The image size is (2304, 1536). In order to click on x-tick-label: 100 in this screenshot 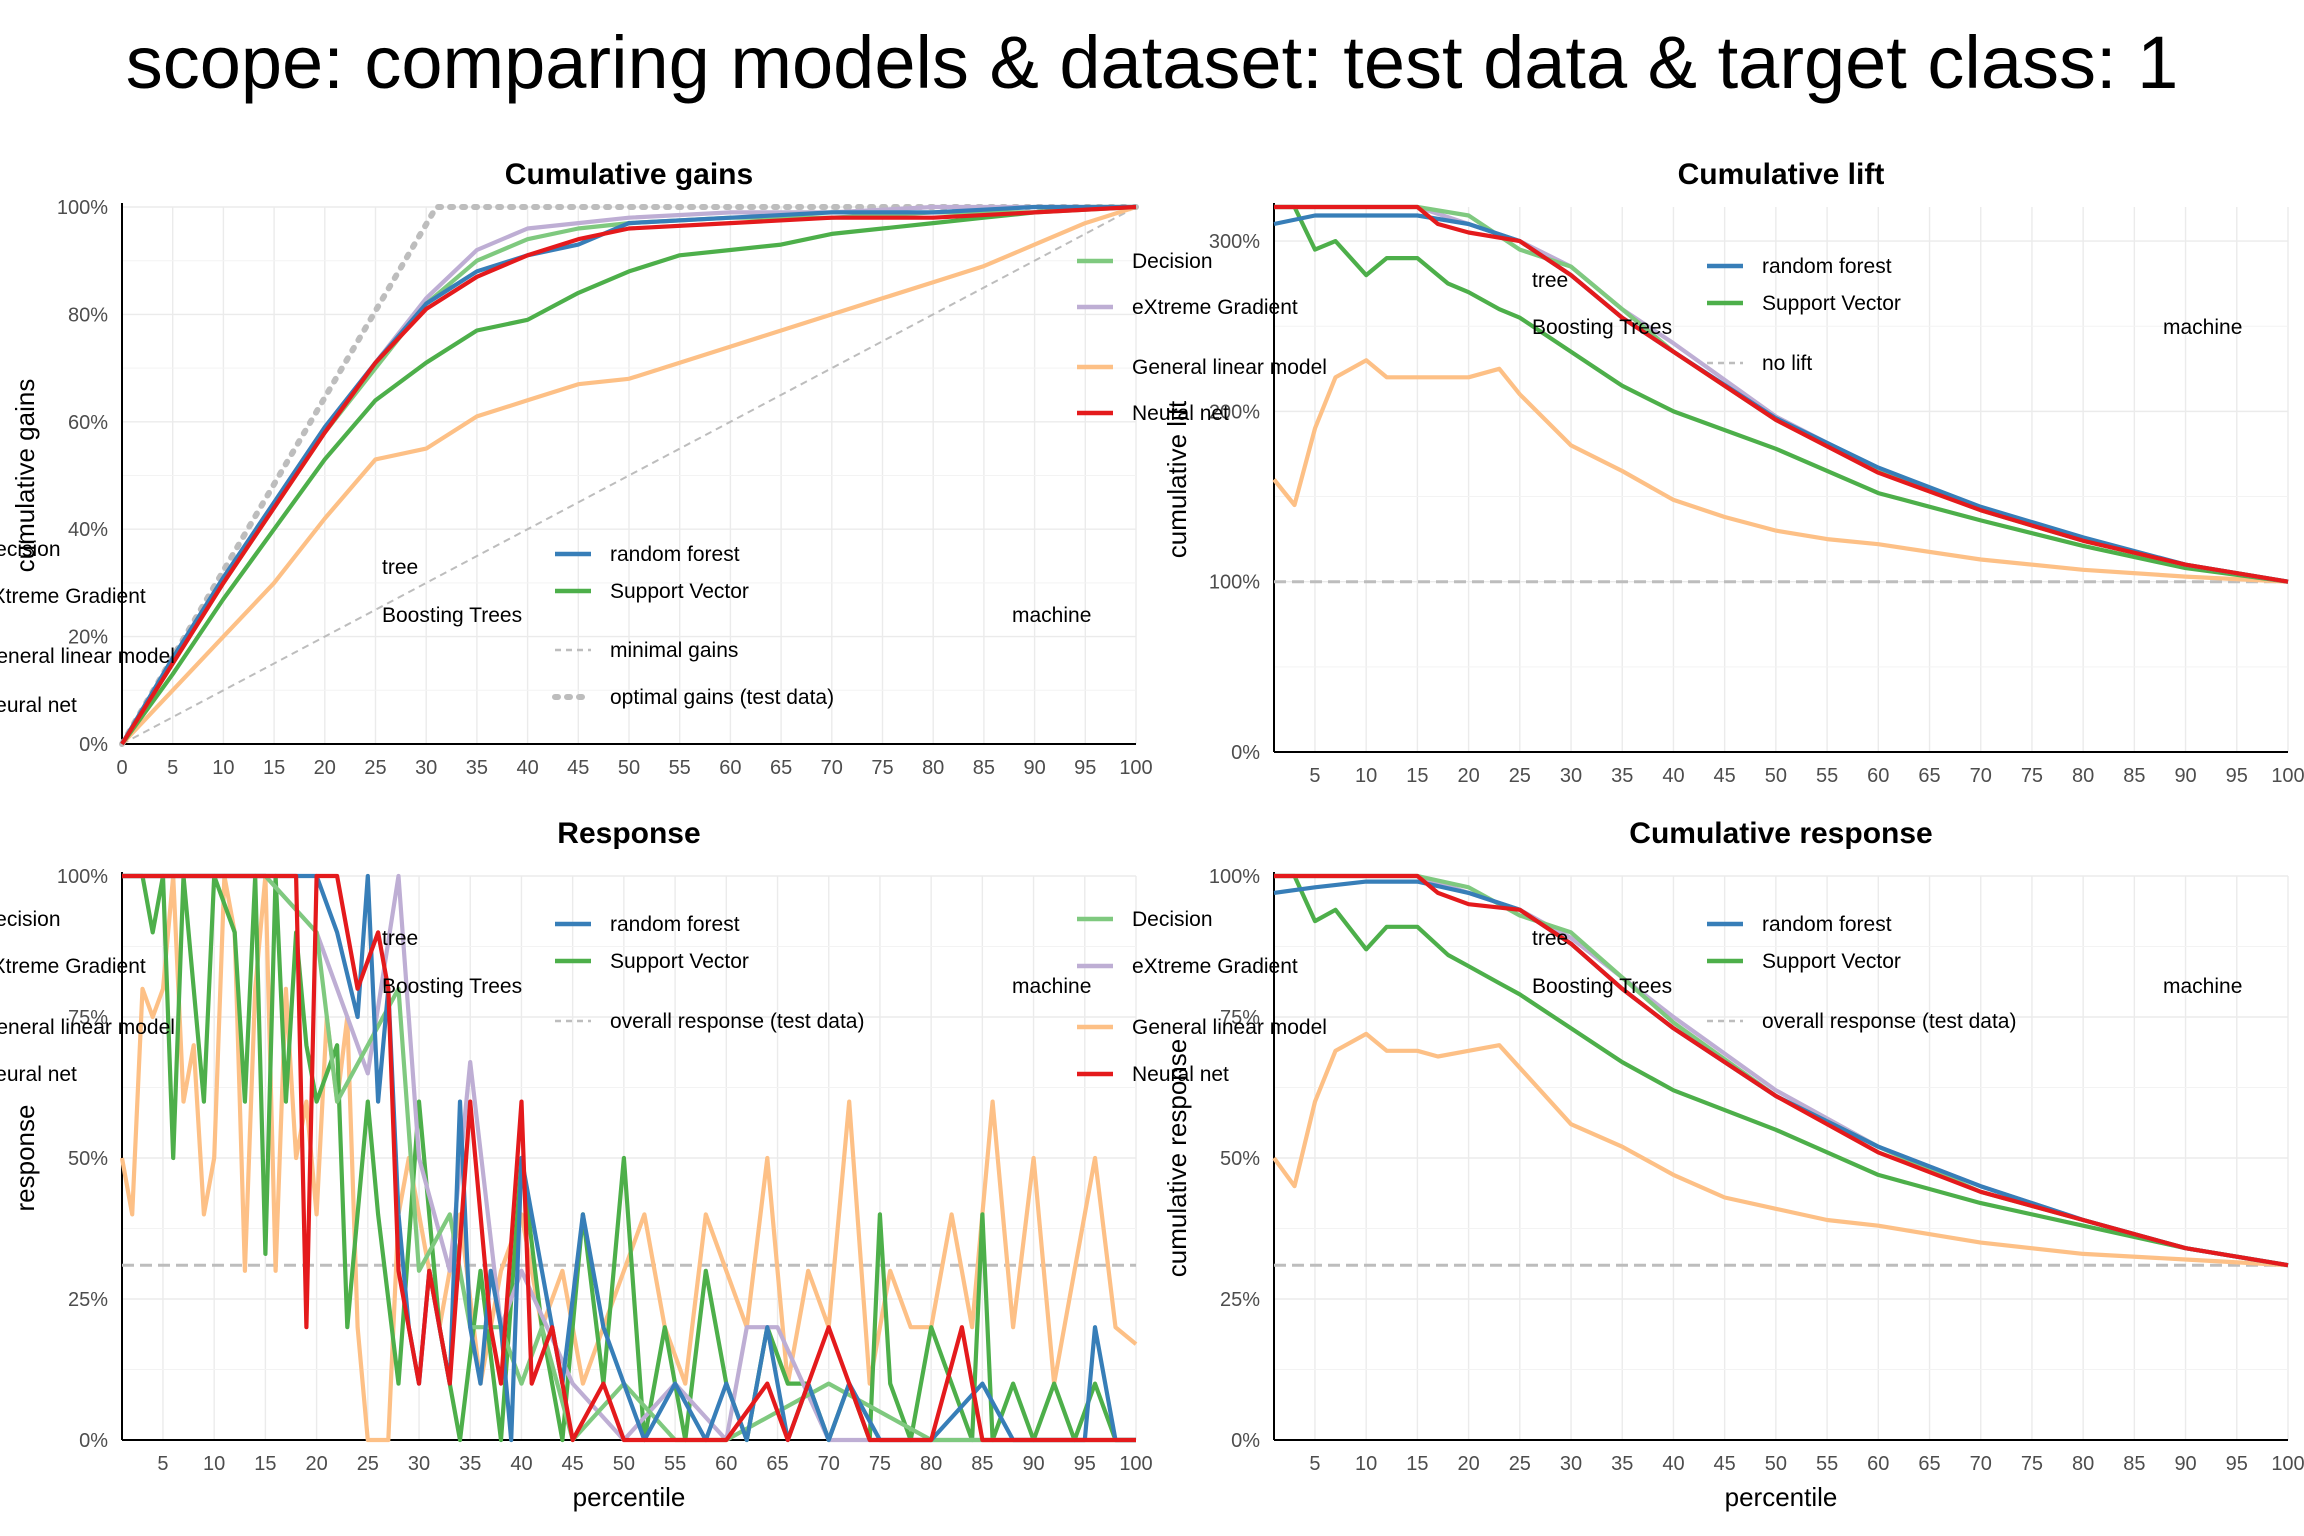, I will do `click(2287, 1464)`.